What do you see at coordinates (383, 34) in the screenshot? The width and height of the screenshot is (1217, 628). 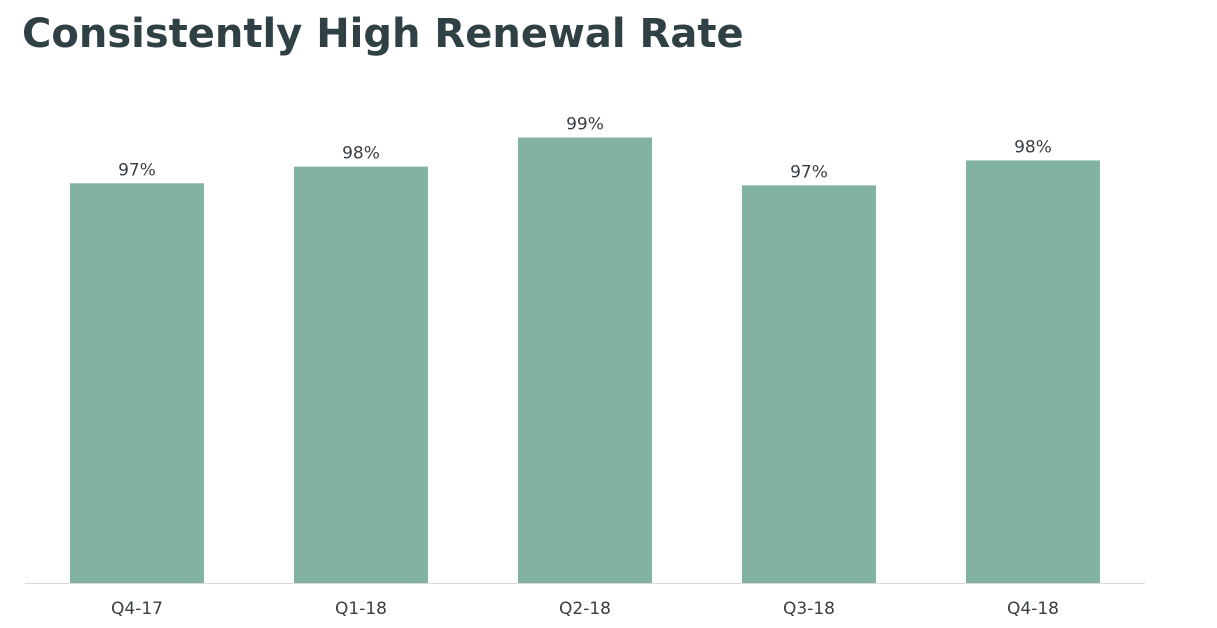 I see `chart-title: Consistently High Renewal Rate` at bounding box center [383, 34].